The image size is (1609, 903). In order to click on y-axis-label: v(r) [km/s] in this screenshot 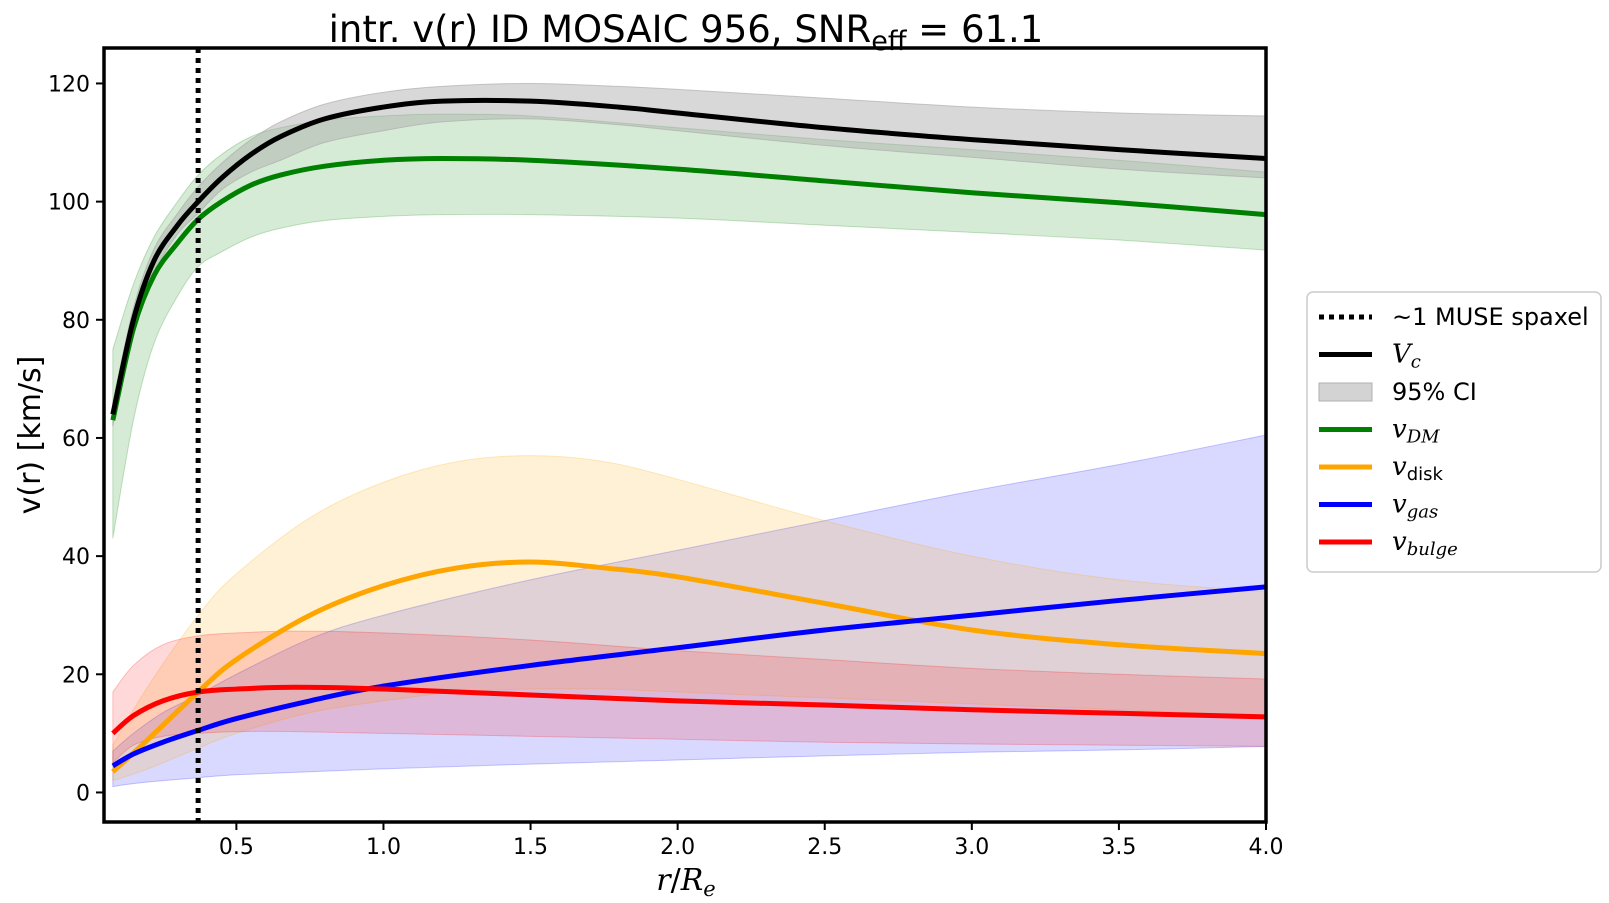, I will do `click(30, 435)`.